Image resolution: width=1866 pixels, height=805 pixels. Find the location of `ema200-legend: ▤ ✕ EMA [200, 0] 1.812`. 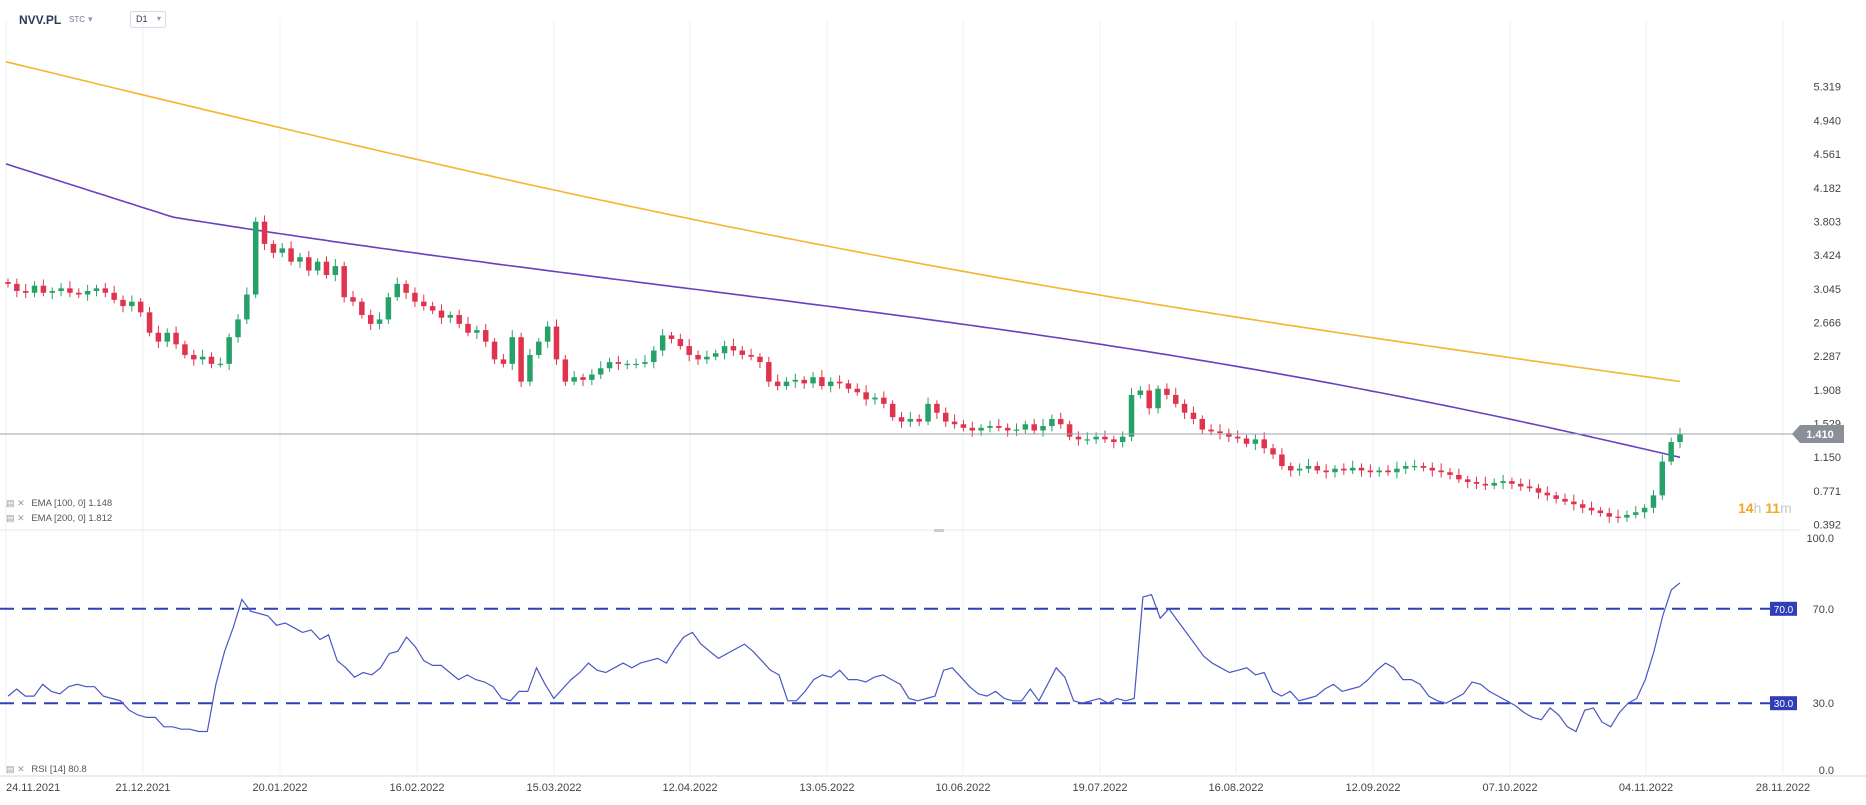

ema200-legend: ▤ ✕ EMA [200, 0] 1.812 is located at coordinates (59, 518).